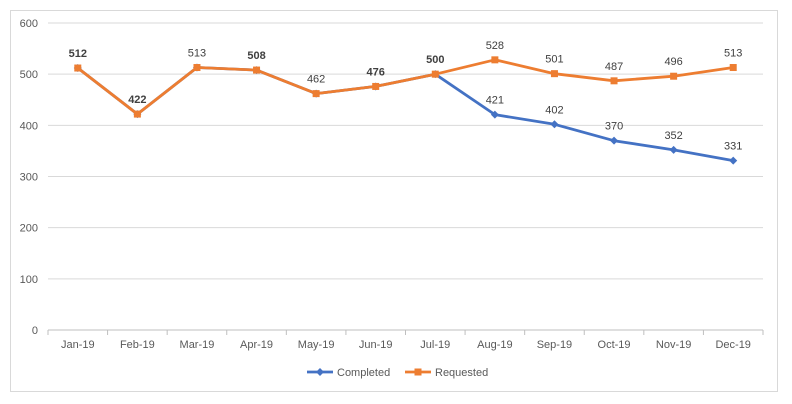 This screenshot has height=404, width=792. Describe the element at coordinates (78, 345) in the screenshot. I see `x-tick-label: Jan-19` at that location.